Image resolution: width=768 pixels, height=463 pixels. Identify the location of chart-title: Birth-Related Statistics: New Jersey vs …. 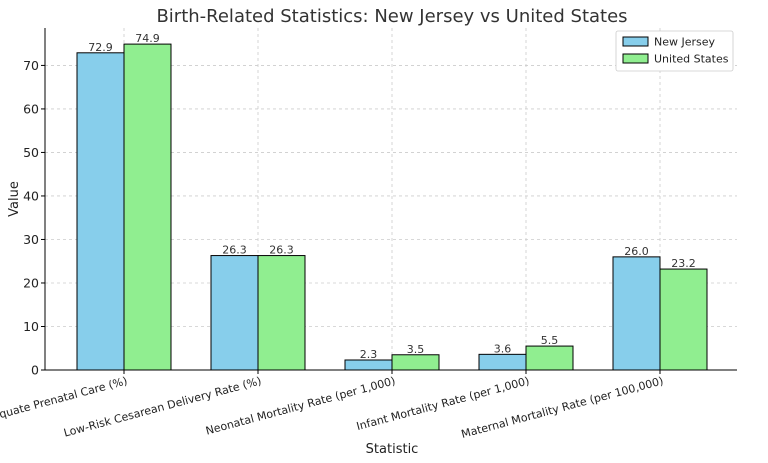
(391, 16).